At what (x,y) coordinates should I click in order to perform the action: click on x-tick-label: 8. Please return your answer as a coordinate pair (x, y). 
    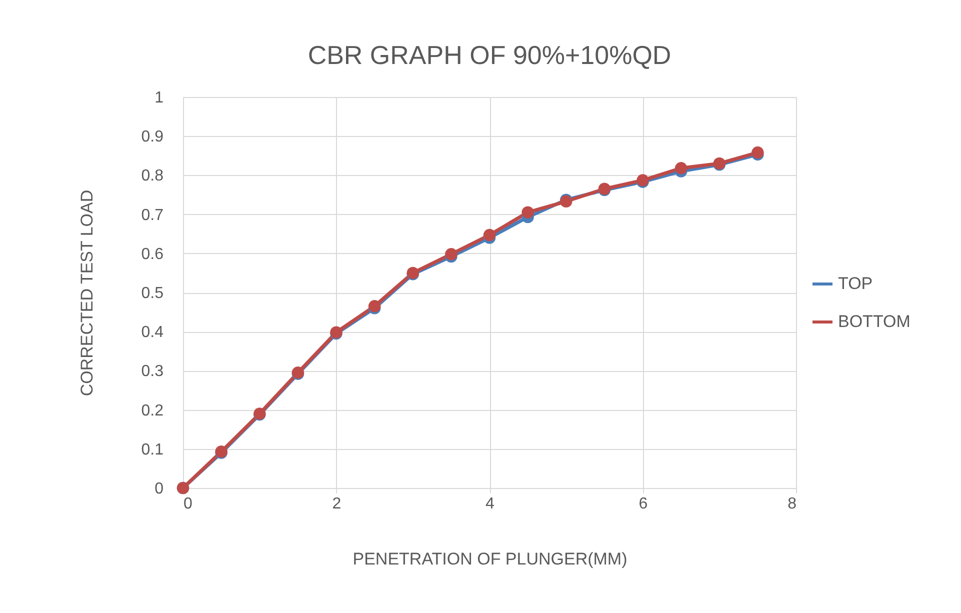
    Looking at the image, I should click on (792, 504).